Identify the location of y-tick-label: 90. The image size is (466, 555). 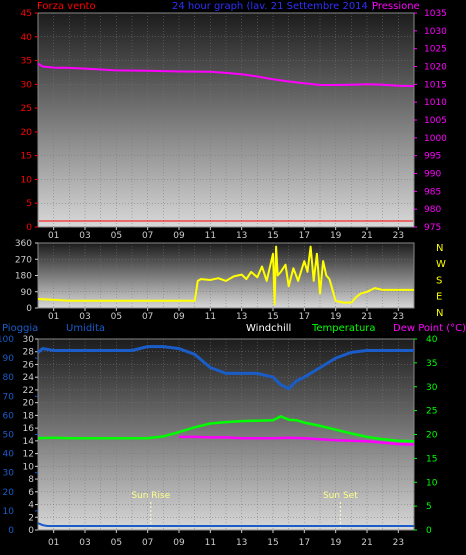
(9, 359).